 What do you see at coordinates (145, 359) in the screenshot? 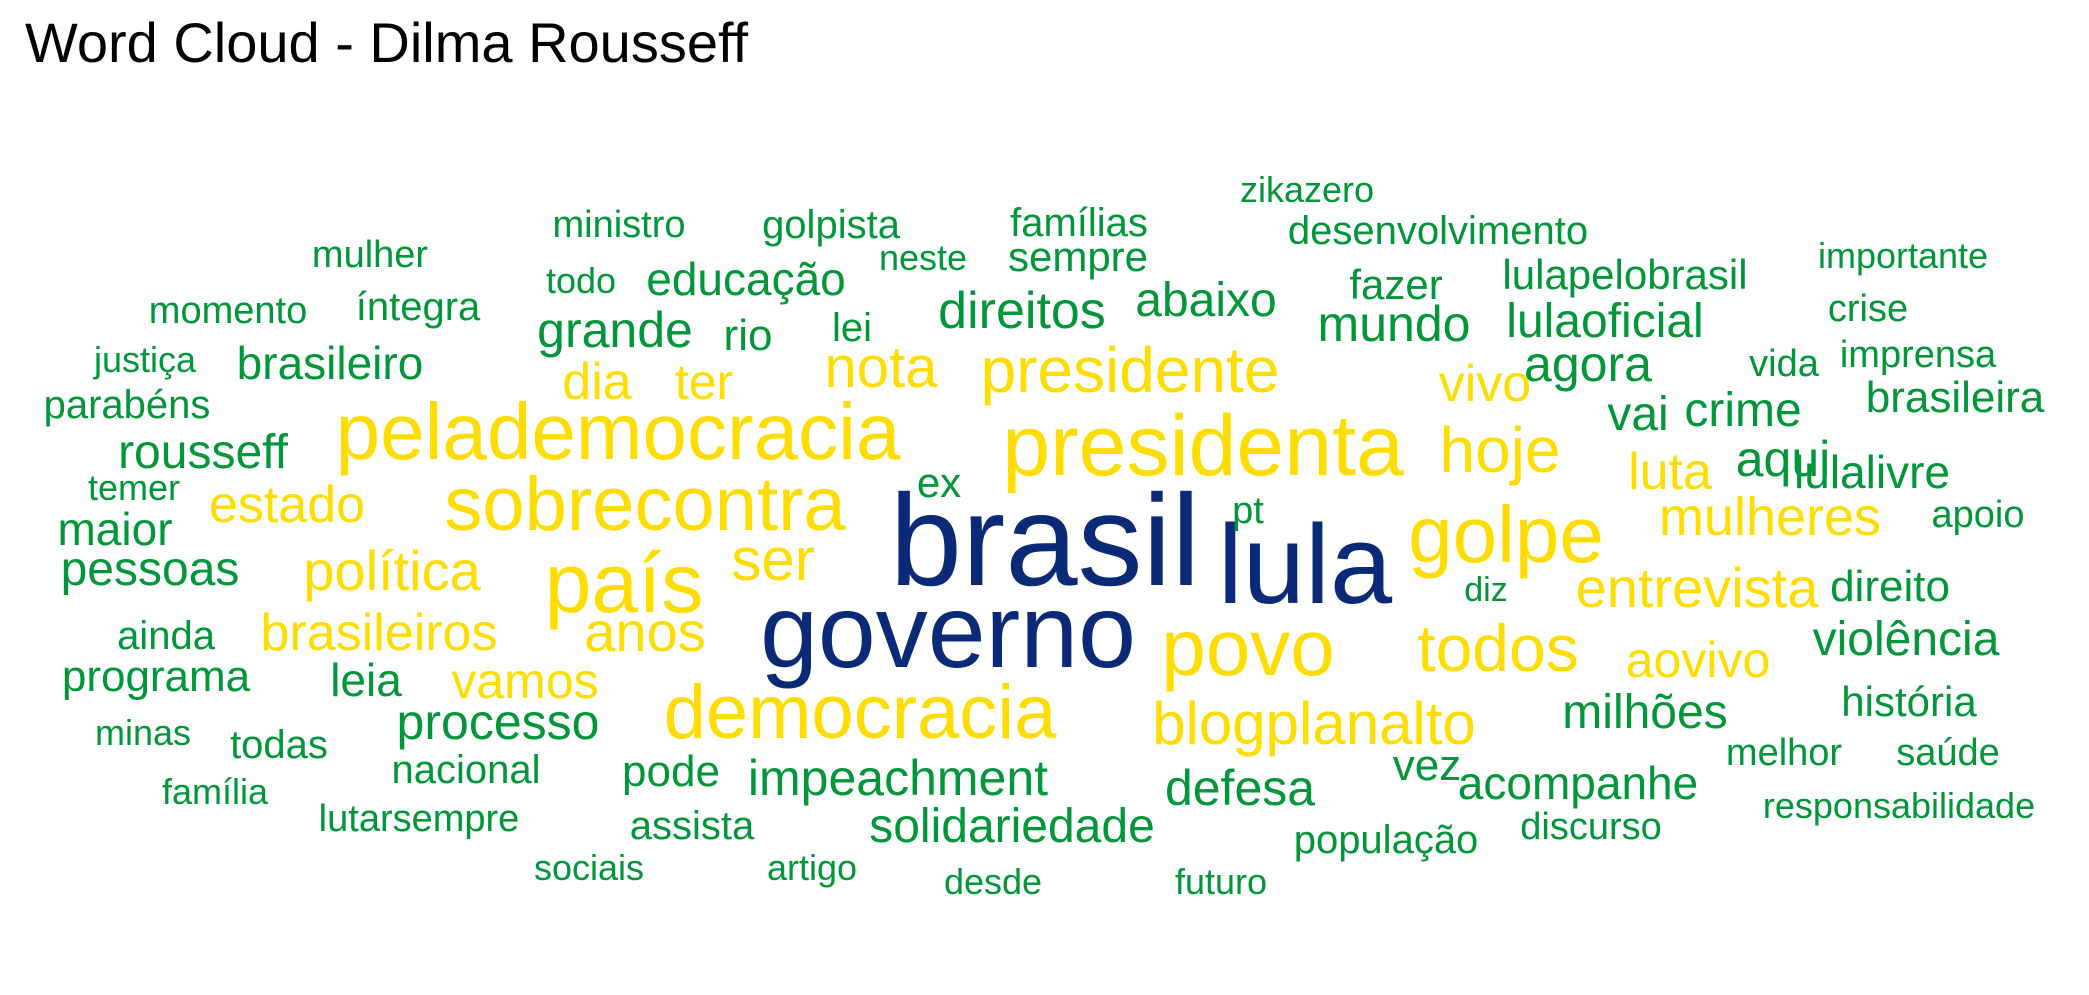
I see `word-justiça: justiça` at bounding box center [145, 359].